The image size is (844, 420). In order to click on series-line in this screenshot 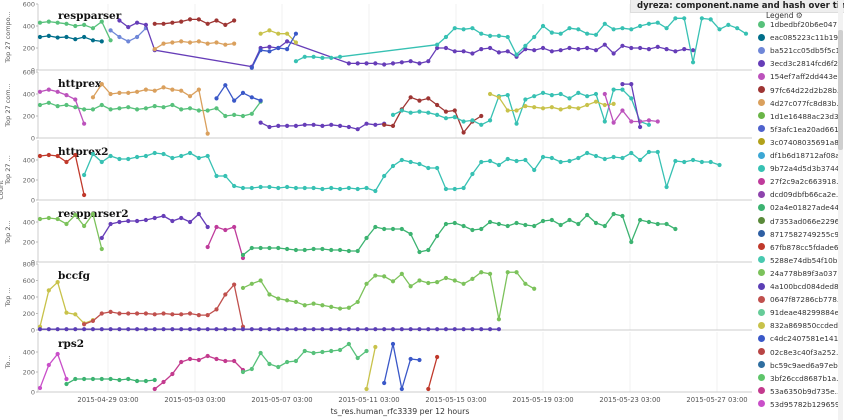, I will do `click(238, 92)`.